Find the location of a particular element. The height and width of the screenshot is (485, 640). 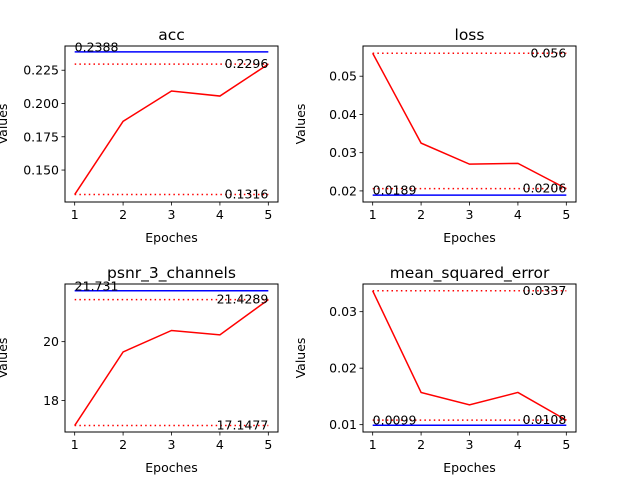

annotation-label: 0.2388 is located at coordinates (97, 46).